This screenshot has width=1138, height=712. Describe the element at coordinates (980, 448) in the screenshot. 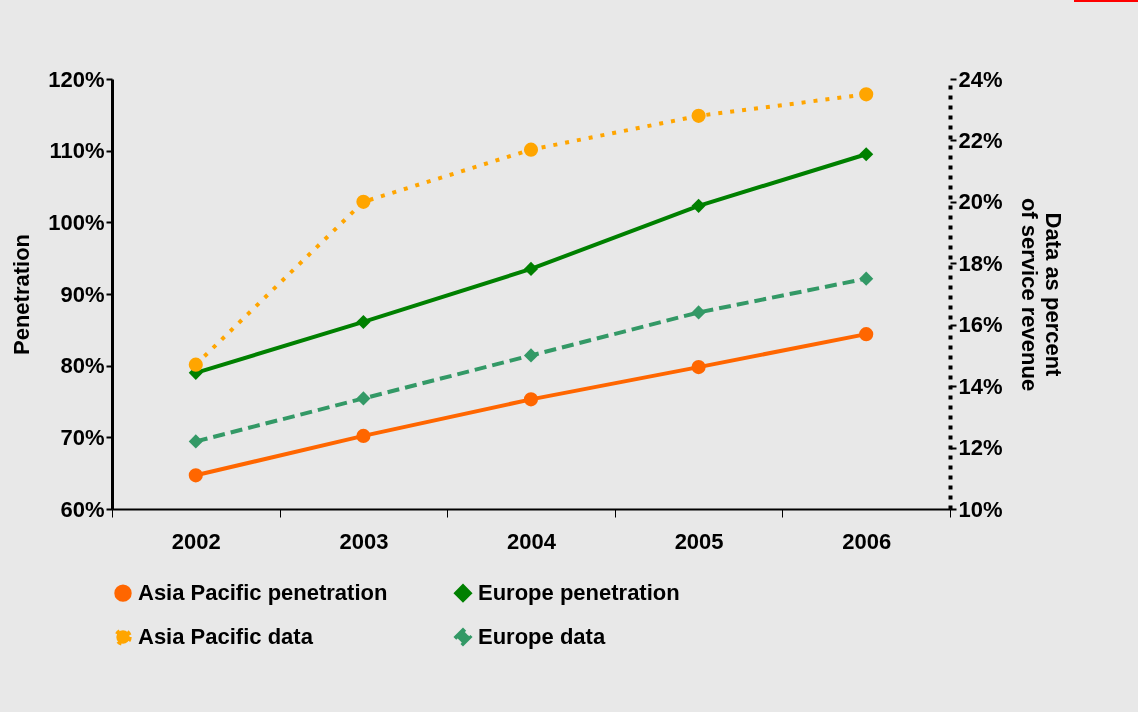

I see `y2-tick-label: 12%` at that location.